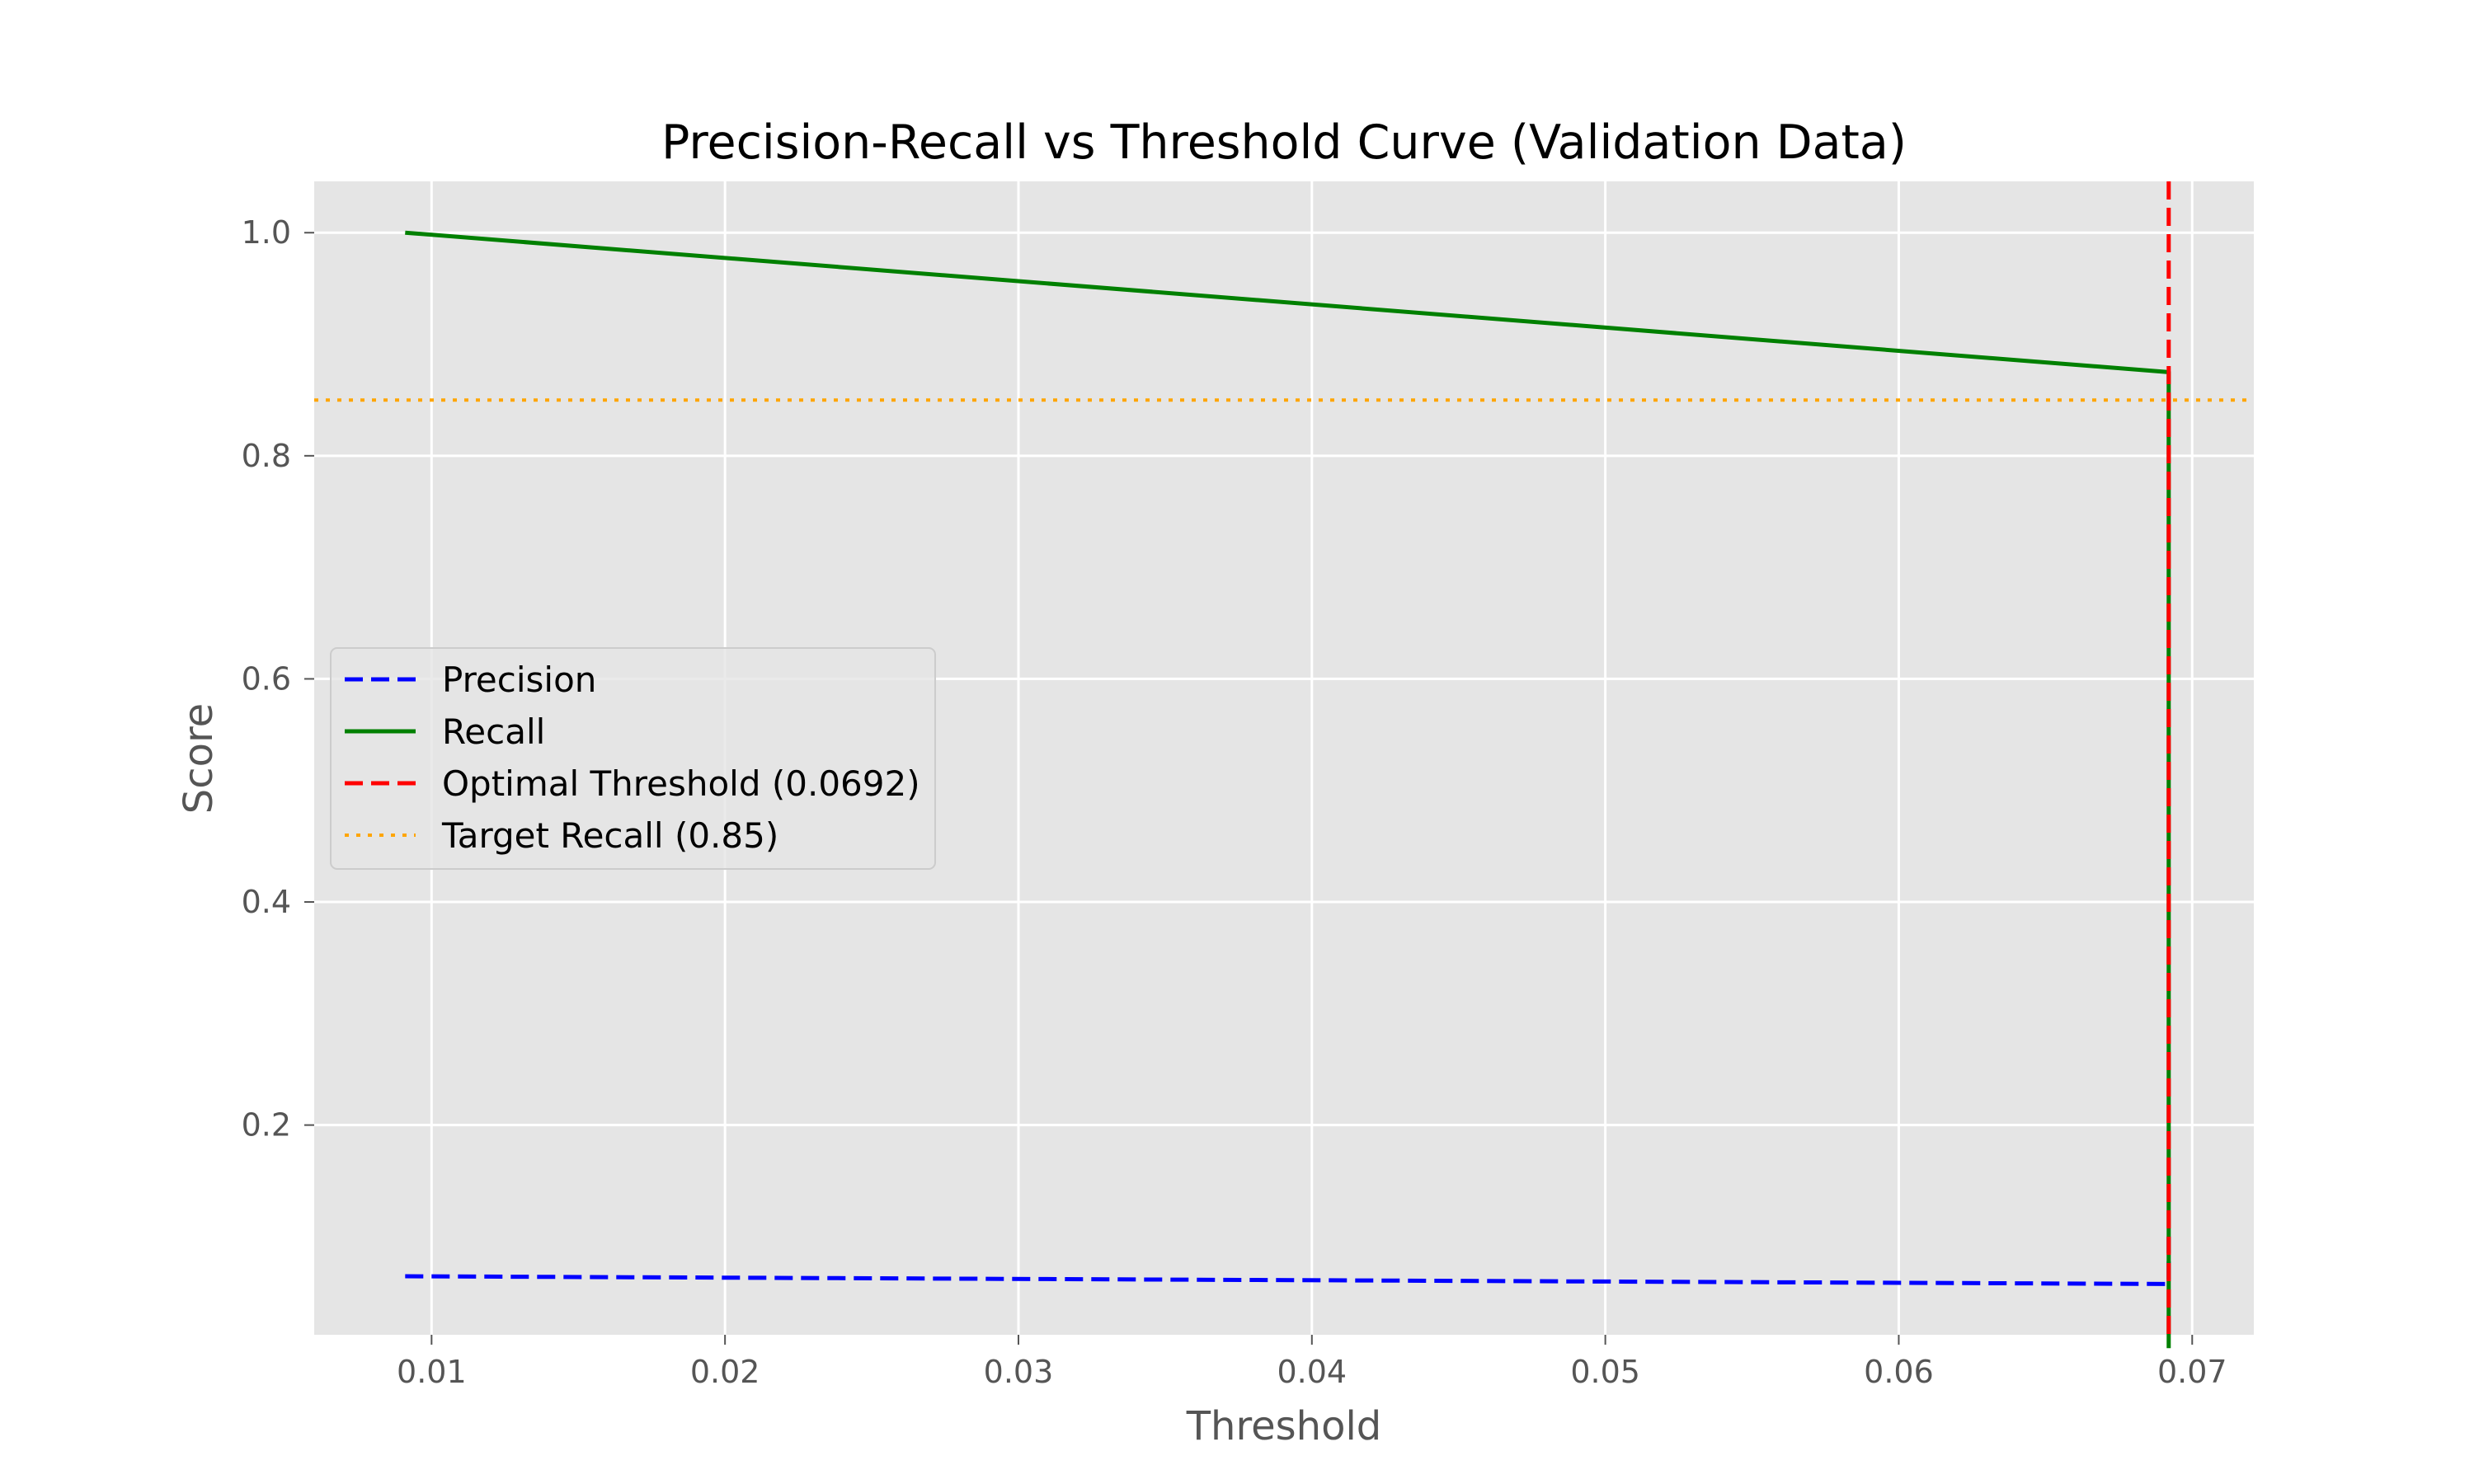 The height and width of the screenshot is (1484, 2474). I want to click on legend-label: Recall, so click(493, 731).